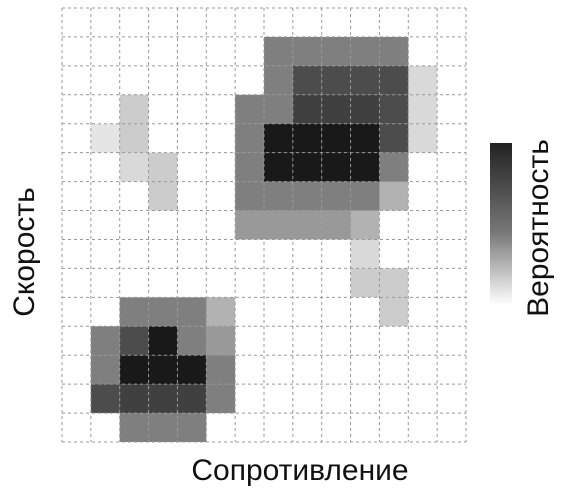 The image size is (573, 495). Describe the element at coordinates (538, 228) in the screenshot. I see `colorbar-label: Вероятность` at that location.